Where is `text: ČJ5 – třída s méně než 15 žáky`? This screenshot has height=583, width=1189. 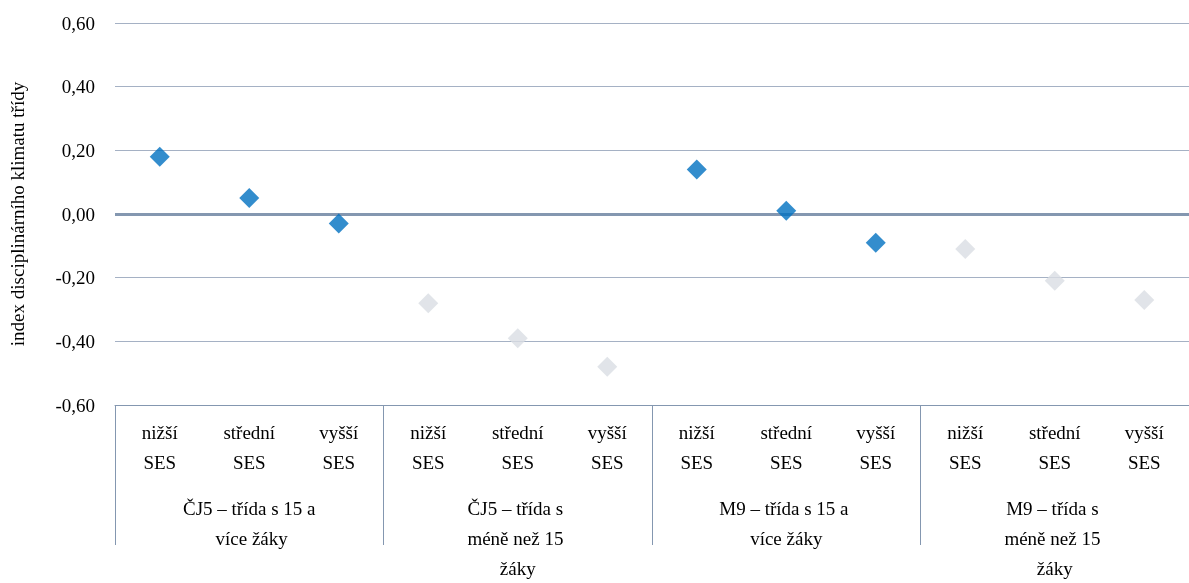
text: ČJ5 – třída s méně než 15 žáky is located at coordinates (518, 538).